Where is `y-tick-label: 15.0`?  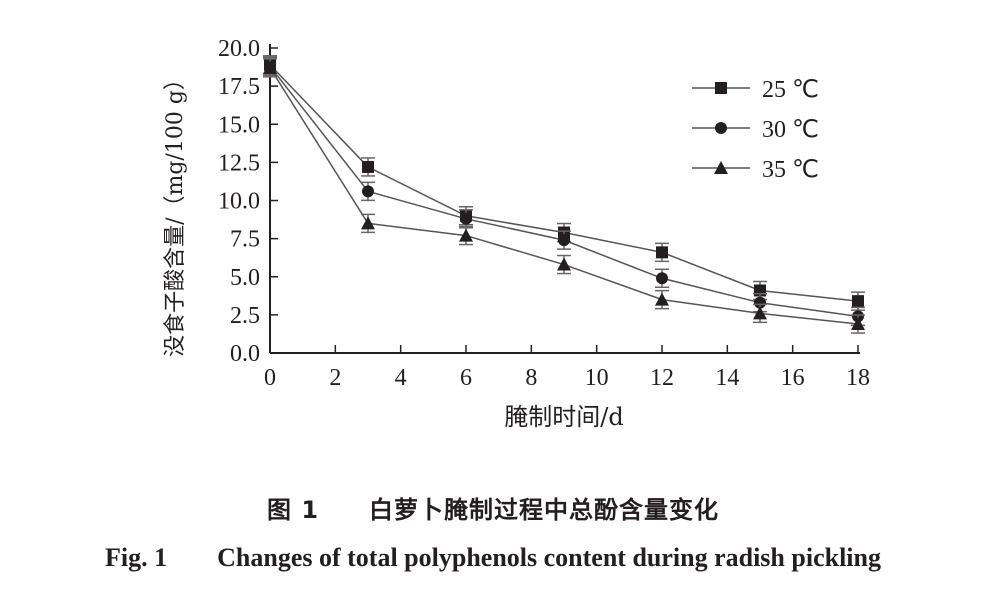 y-tick-label: 15.0 is located at coordinates (239, 125).